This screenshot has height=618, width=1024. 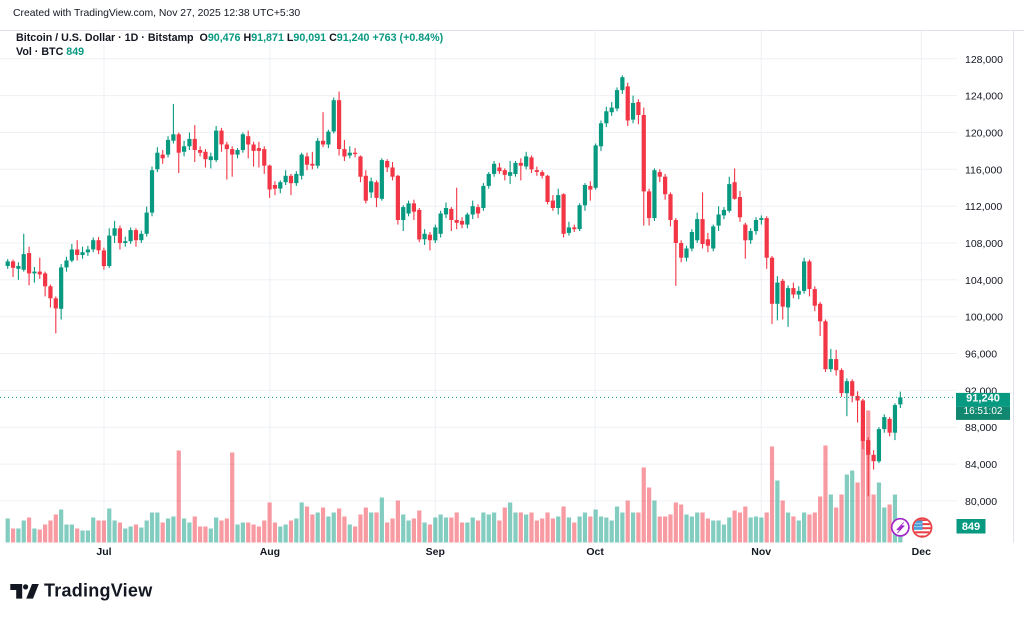 What do you see at coordinates (984, 244) in the screenshot?
I see `svg-text: 108,000` at bounding box center [984, 244].